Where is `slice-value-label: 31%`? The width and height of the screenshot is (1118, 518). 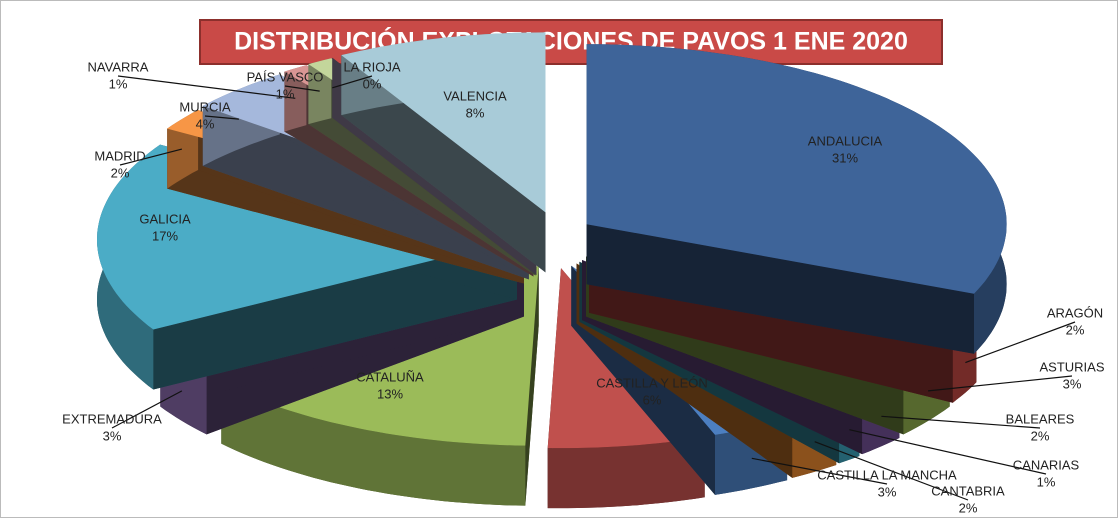
slice-value-label: 31% is located at coordinates (845, 157).